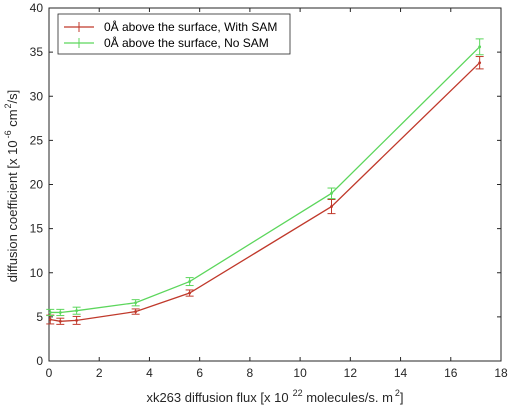  What do you see at coordinates (99, 373) in the screenshot?
I see `x-tick-label: 2` at bounding box center [99, 373].